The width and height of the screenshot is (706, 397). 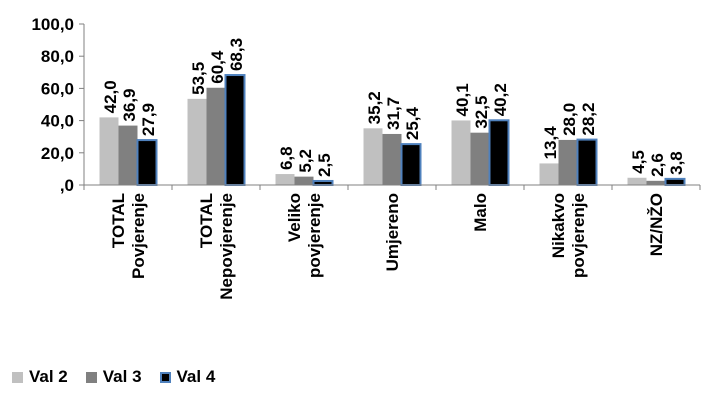 I want to click on legend-swatch-val2, so click(x=17, y=377).